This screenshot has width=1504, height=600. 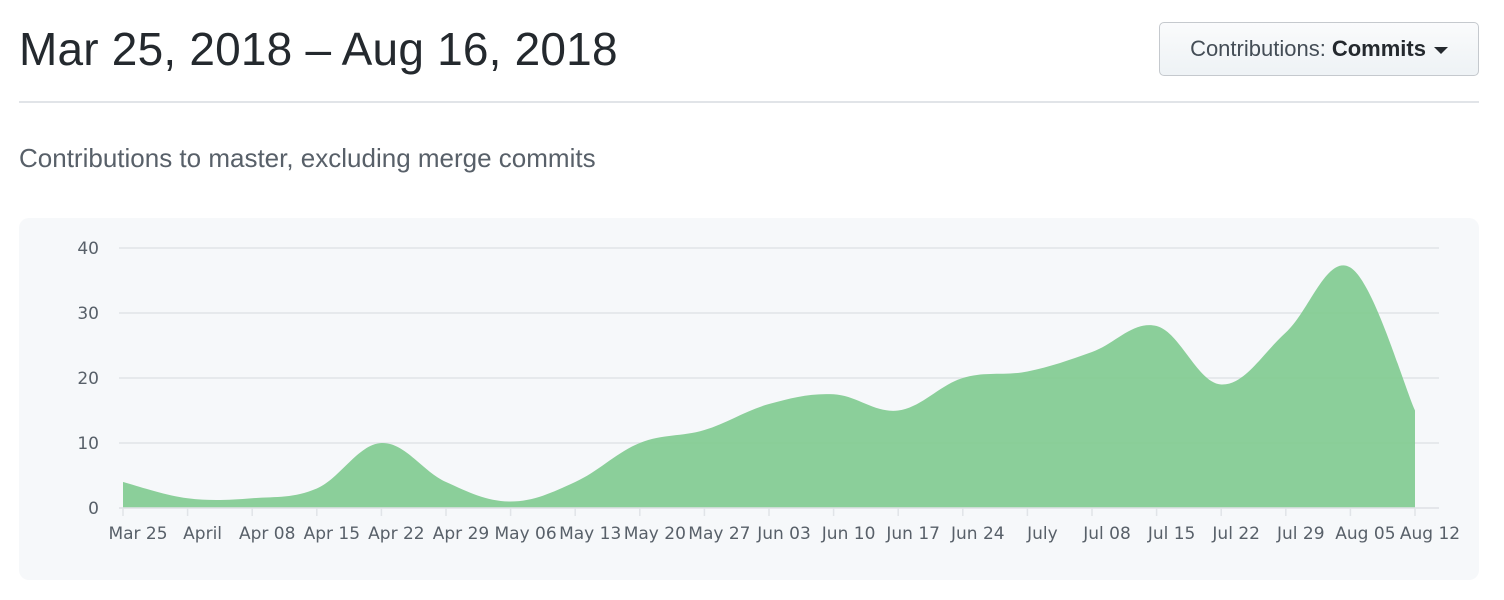 What do you see at coordinates (1378, 48) in the screenshot?
I see `contributions-selected-value: Commits` at bounding box center [1378, 48].